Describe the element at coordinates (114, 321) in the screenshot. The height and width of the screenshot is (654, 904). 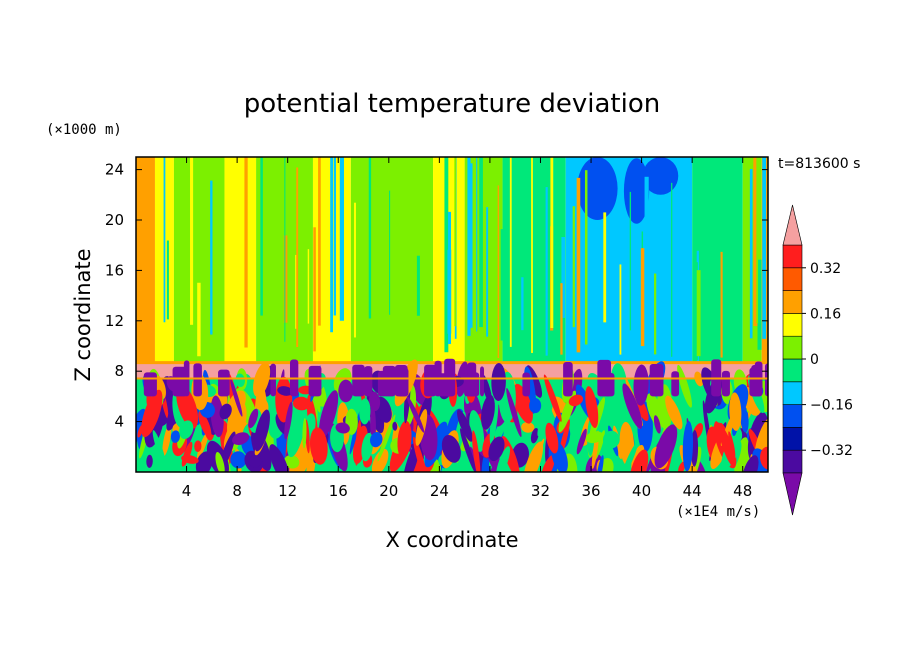
I see `y-tick-label: 12` at that location.